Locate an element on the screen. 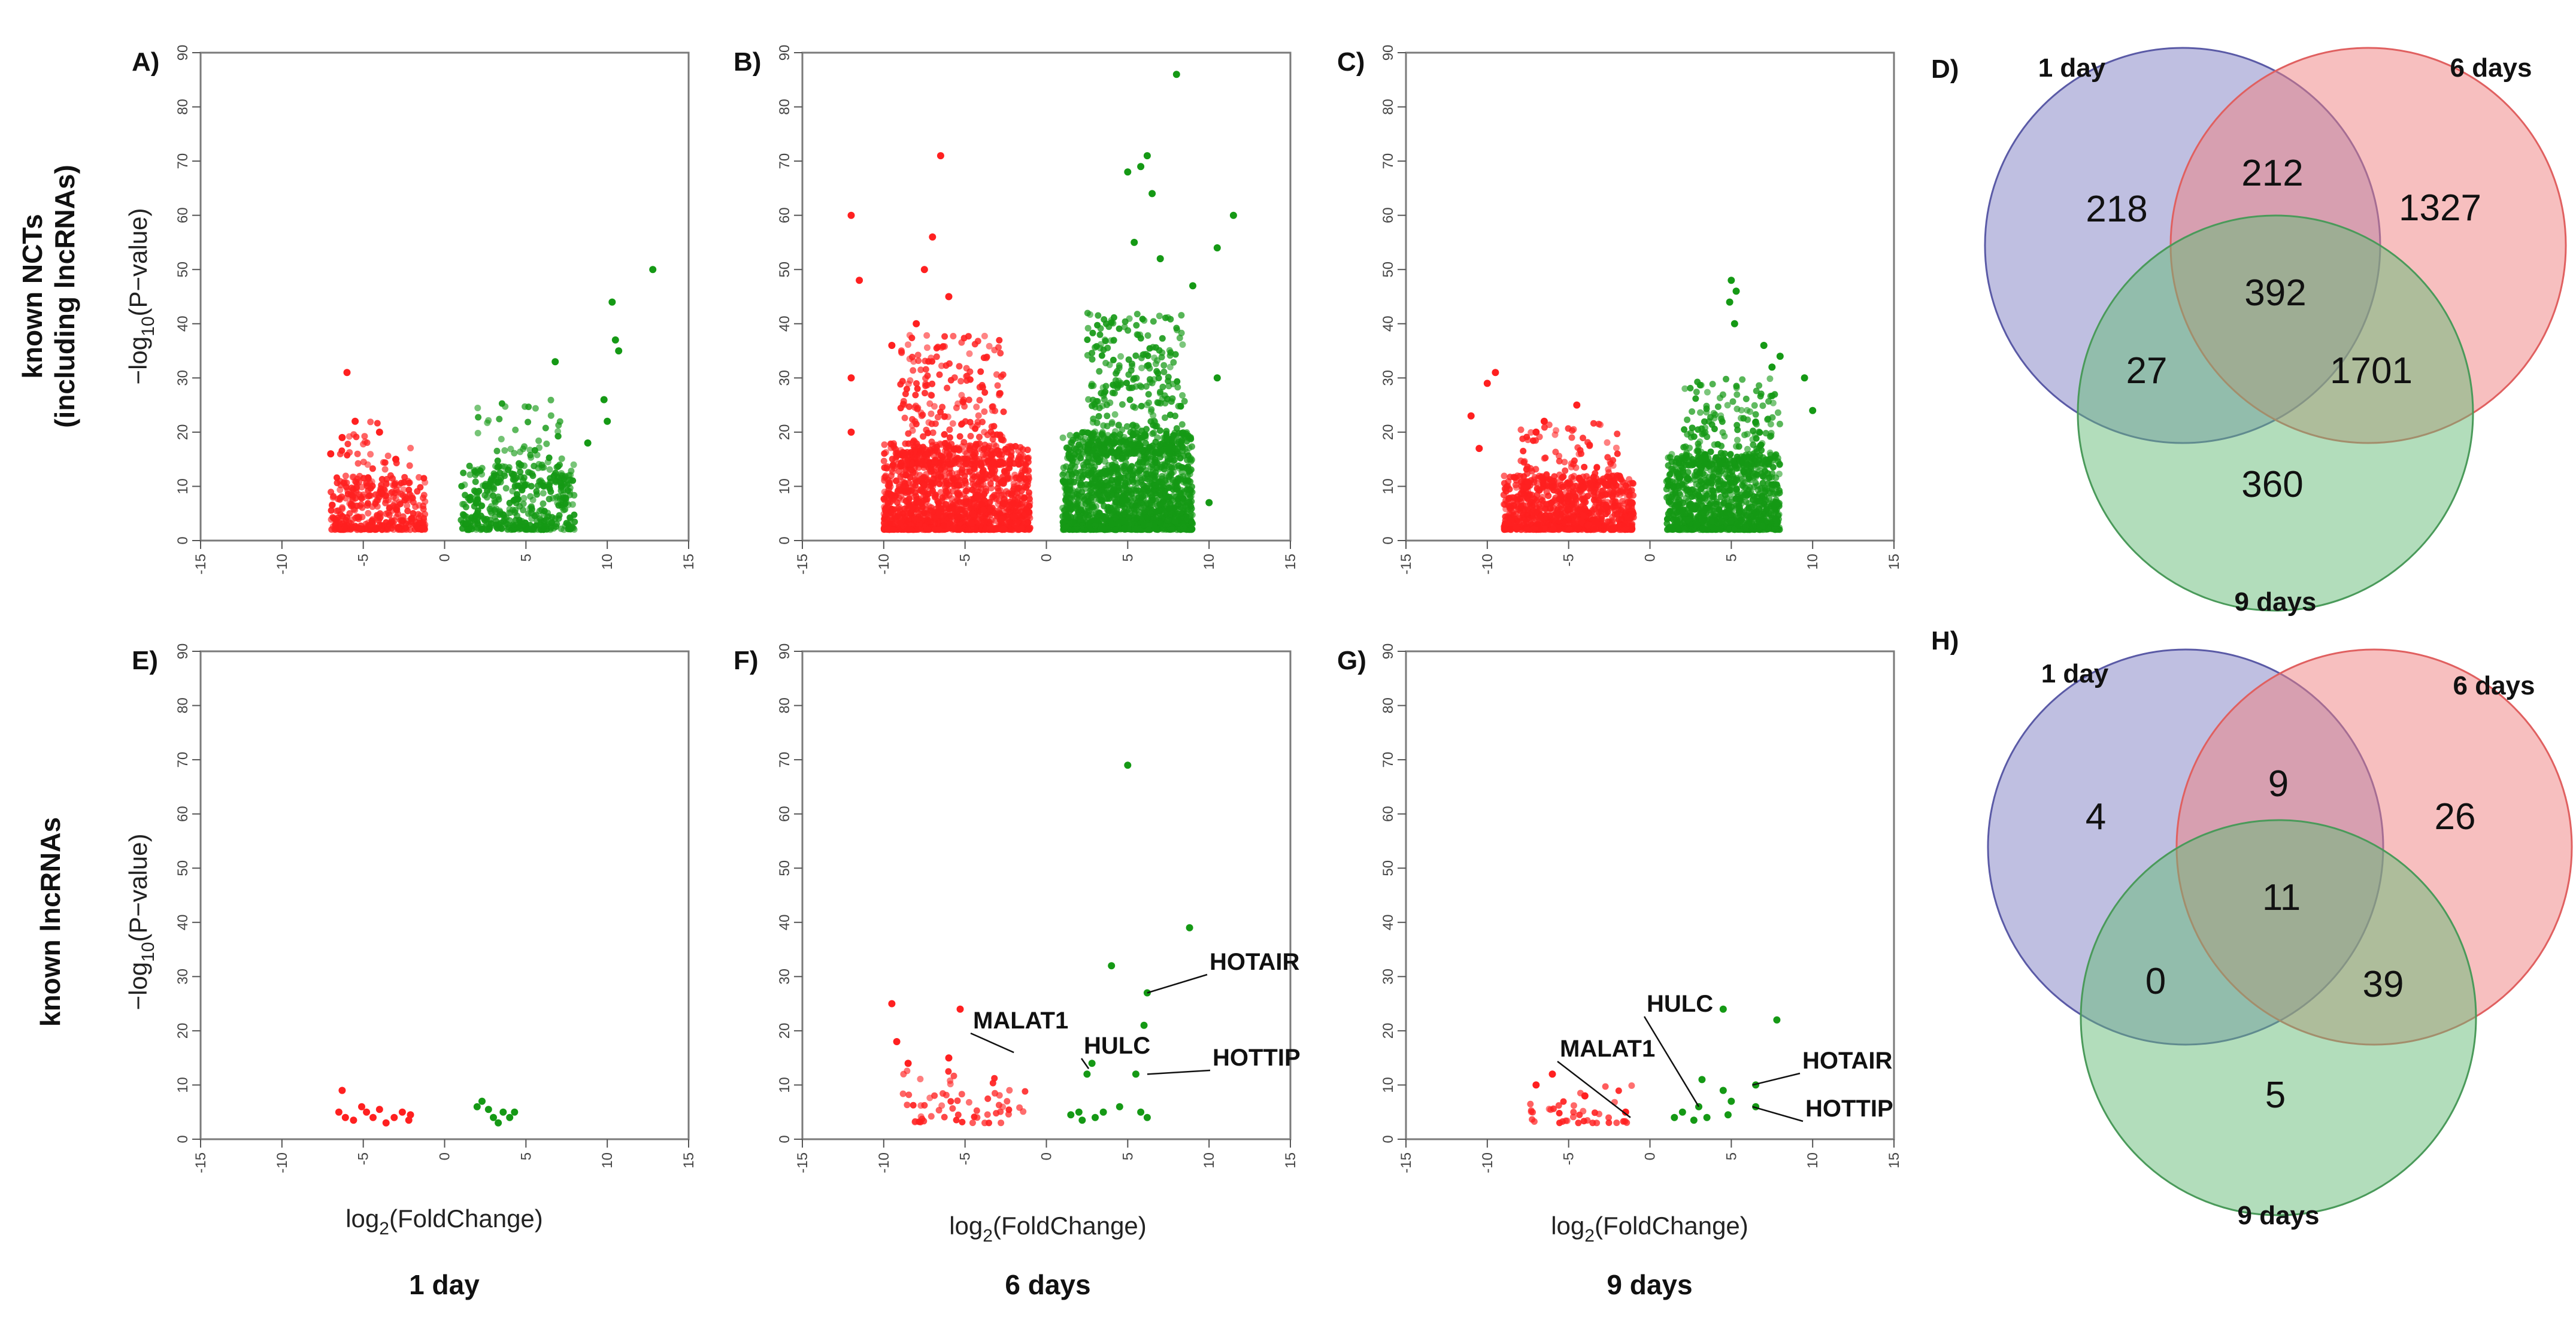 The height and width of the screenshot is (1317, 2576). plot-frame-a is located at coordinates (444, 296).